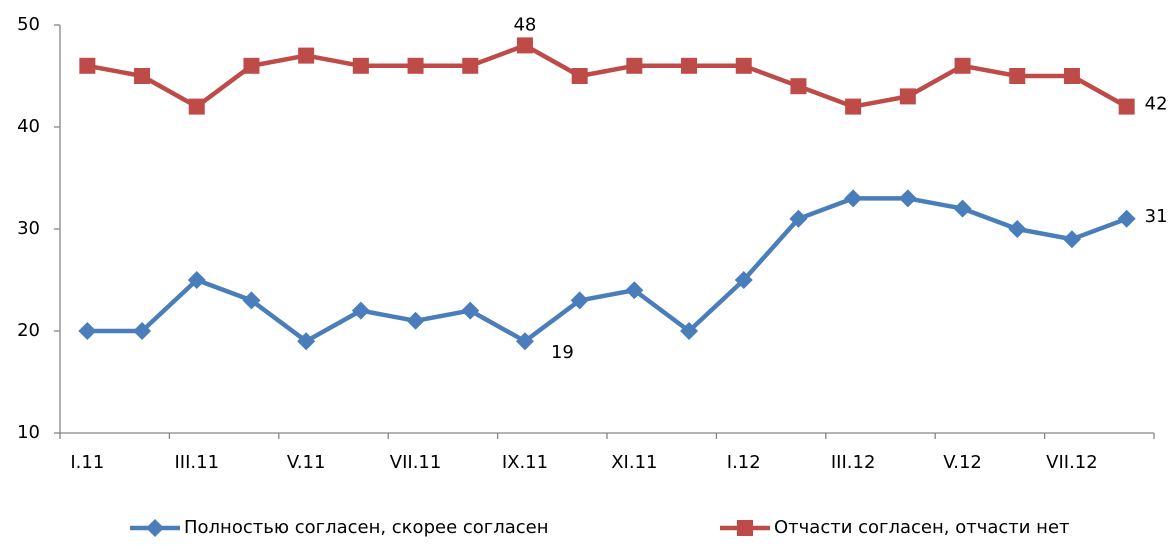 The width and height of the screenshot is (1174, 546). What do you see at coordinates (416, 462) in the screenshot?
I see `x-tick-label: VII.11` at bounding box center [416, 462].